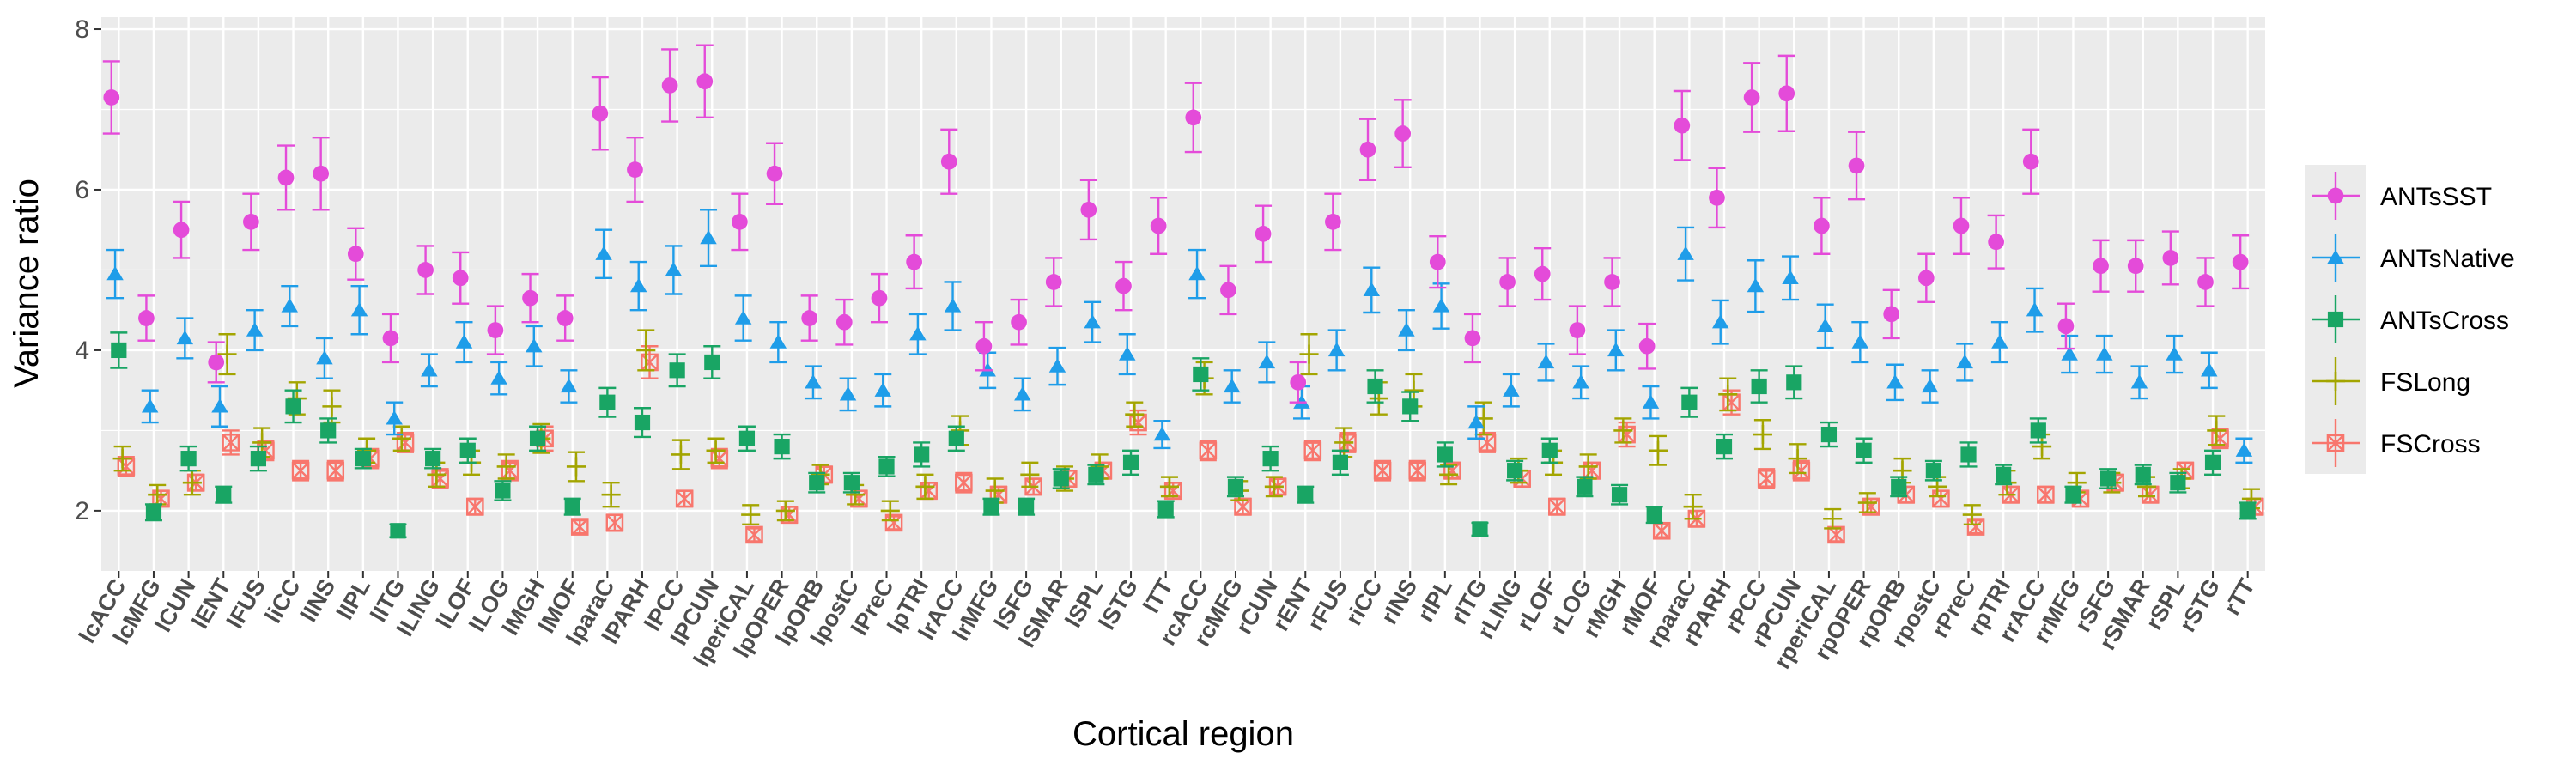 The width and height of the screenshot is (2576, 777). I want to click on y-tick-label: 6, so click(82, 190).